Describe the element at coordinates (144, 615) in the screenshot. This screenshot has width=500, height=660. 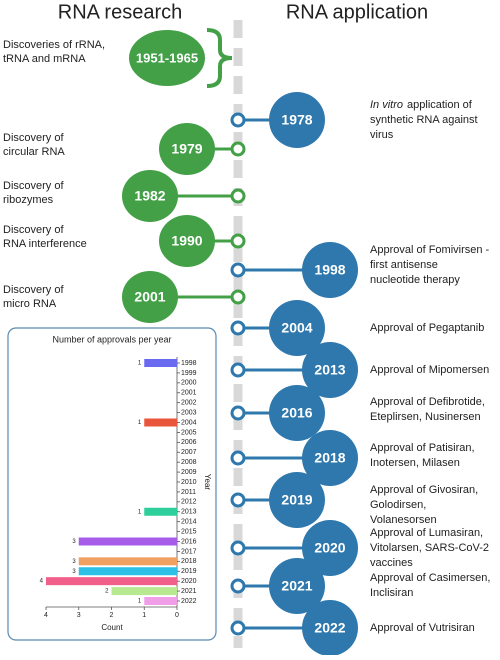
I see `x-tick-label: 1` at that location.